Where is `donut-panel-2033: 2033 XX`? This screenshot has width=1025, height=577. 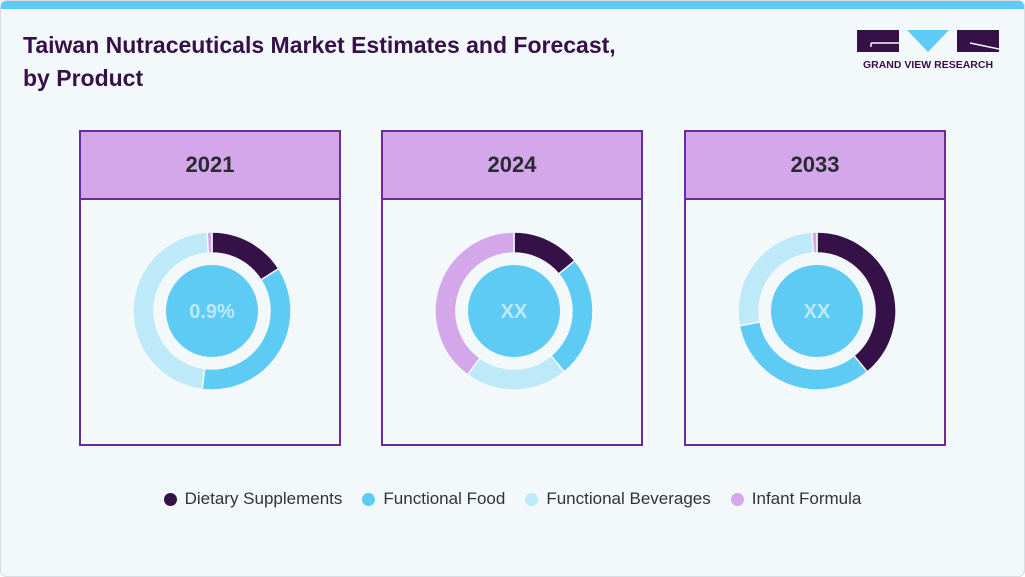 donut-panel-2033: 2033 XX is located at coordinates (815, 288).